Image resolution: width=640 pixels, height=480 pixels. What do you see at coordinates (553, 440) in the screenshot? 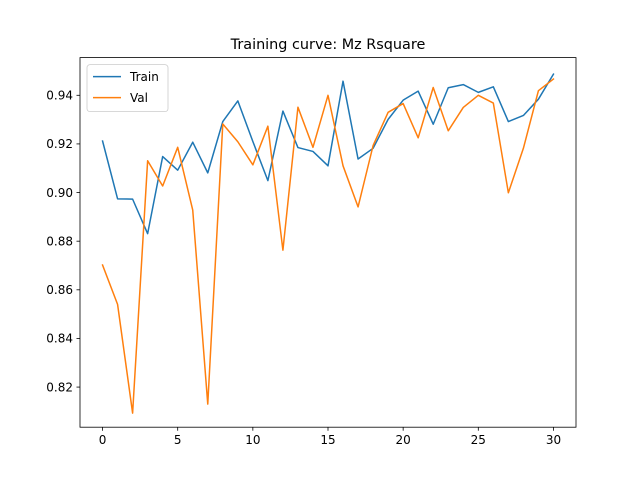
I see `x-tick-label: 30` at bounding box center [553, 440].